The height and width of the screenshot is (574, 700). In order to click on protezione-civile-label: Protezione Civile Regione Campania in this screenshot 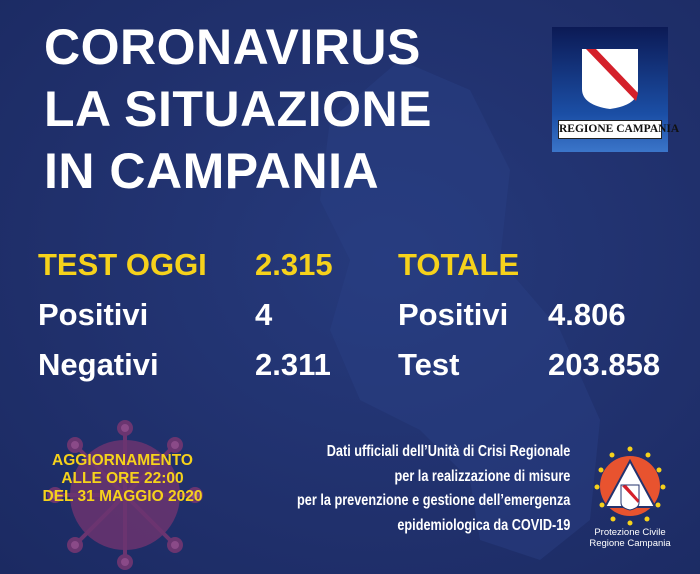, I will do `click(630, 538)`.